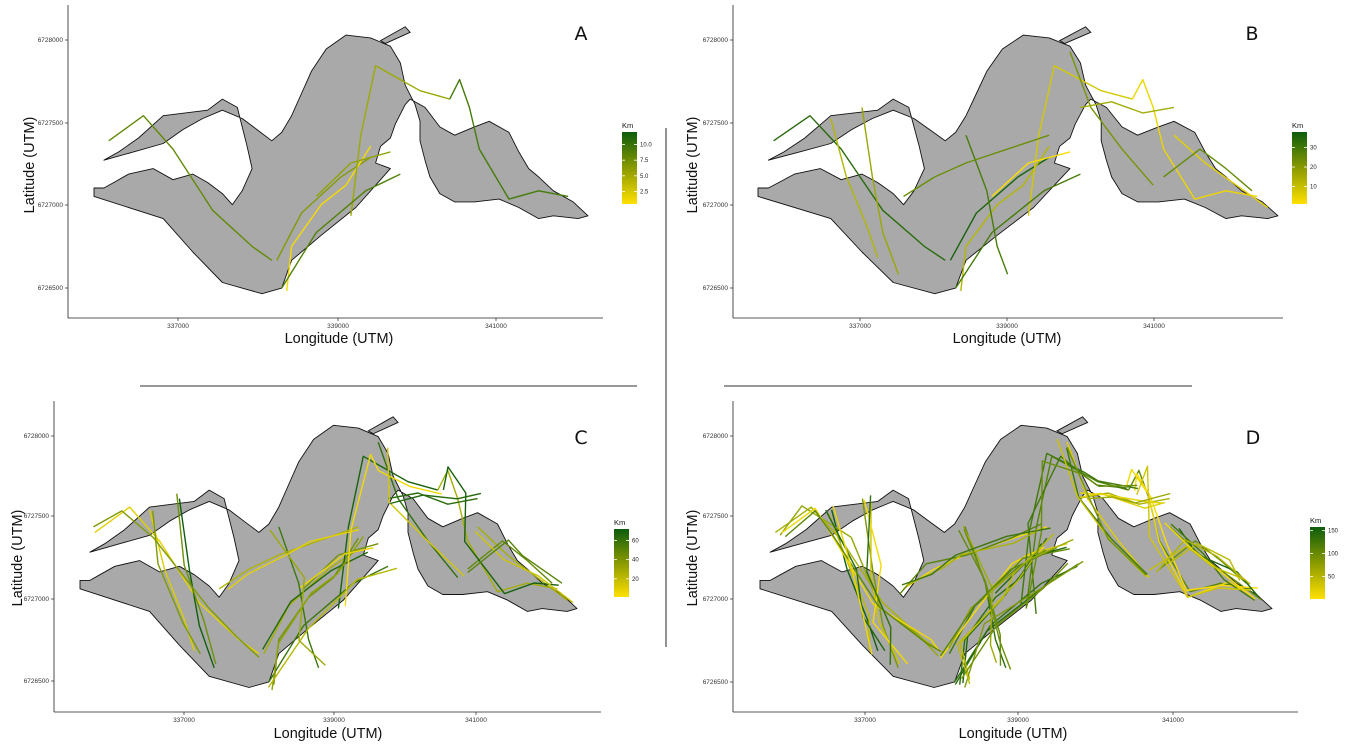 Image resolution: width=1353 pixels, height=745 pixels. What do you see at coordinates (1333, 555) in the screenshot?
I see `legend-tick-label: 100` at bounding box center [1333, 555].